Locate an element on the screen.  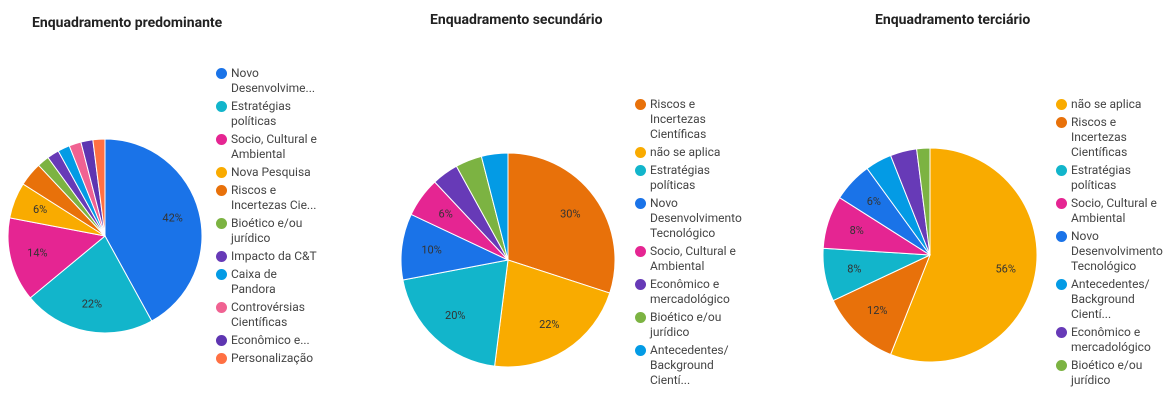
legend-item: Nova Pesquisa is located at coordinates (268, 172).